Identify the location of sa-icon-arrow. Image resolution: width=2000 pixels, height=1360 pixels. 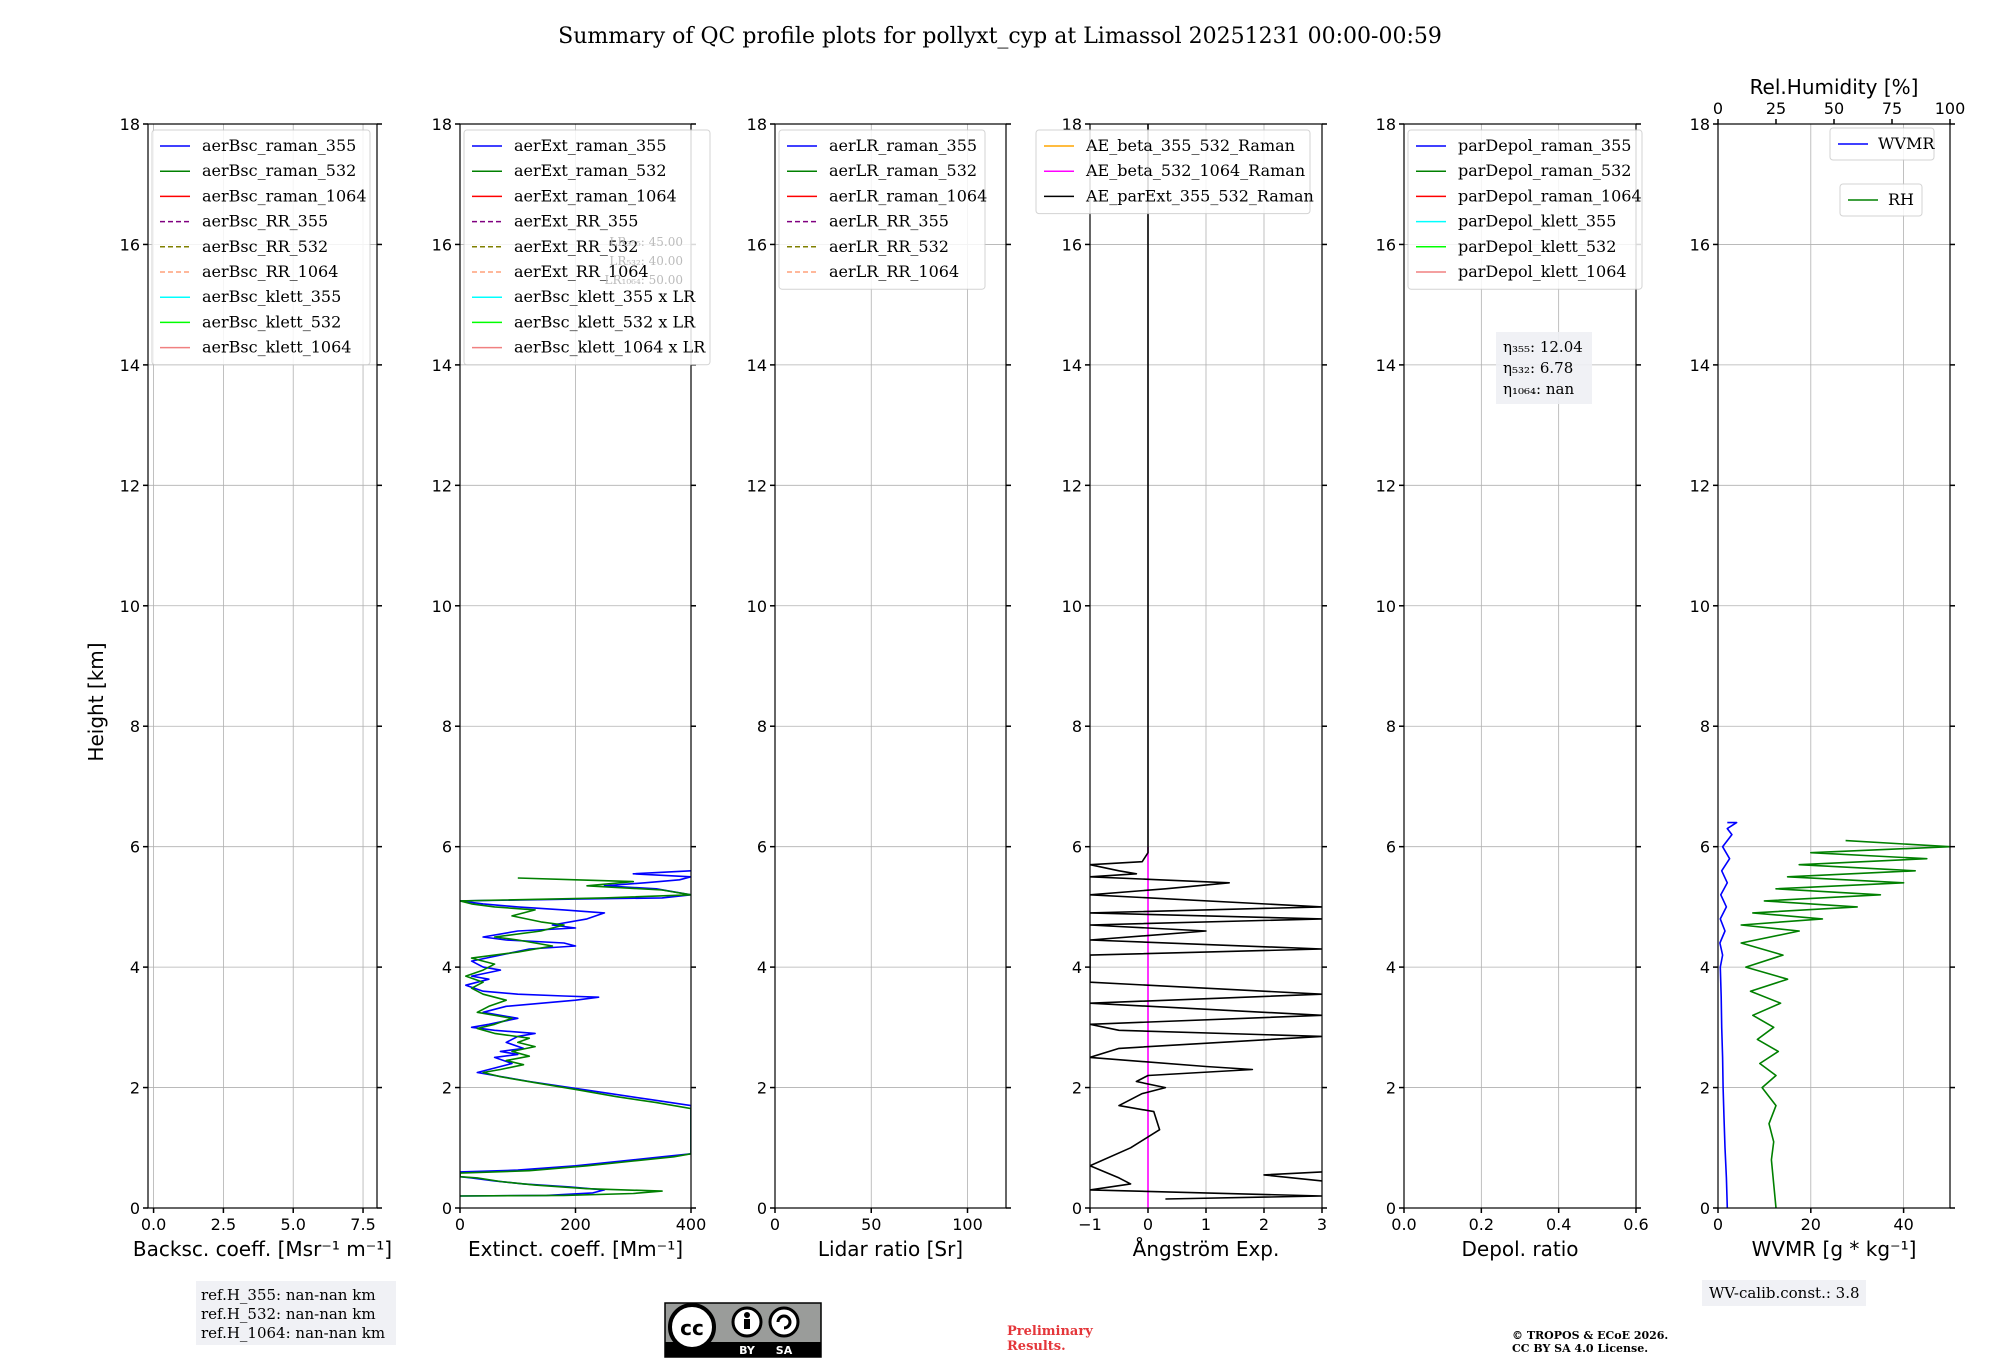
(784, 1322).